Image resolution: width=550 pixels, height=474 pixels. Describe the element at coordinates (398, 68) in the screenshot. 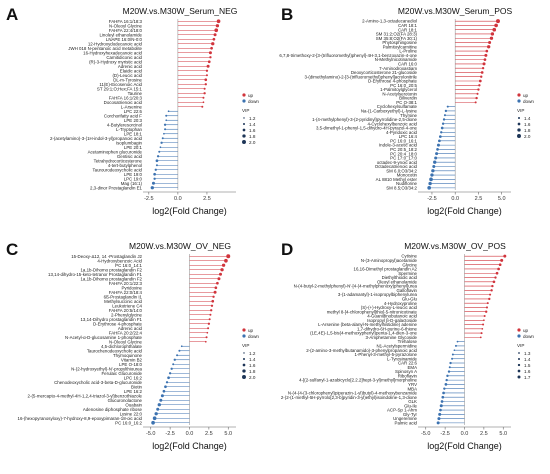

I see `metabolite-label: 7-Aminodroxastiam` at that location.